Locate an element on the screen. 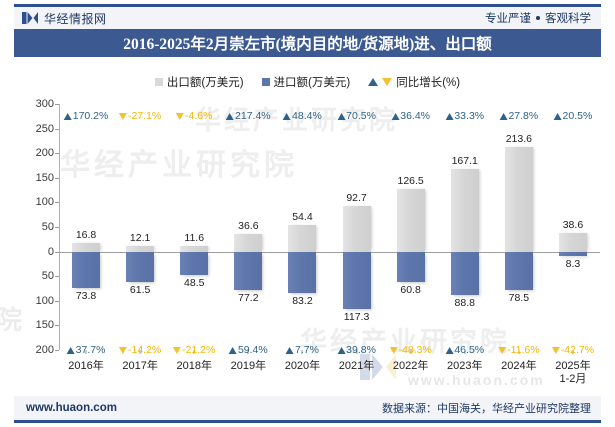 The width and height of the screenshot is (615, 427). bar-column: 213.6 78.5 27.8% -11.6% is located at coordinates (519, 227).